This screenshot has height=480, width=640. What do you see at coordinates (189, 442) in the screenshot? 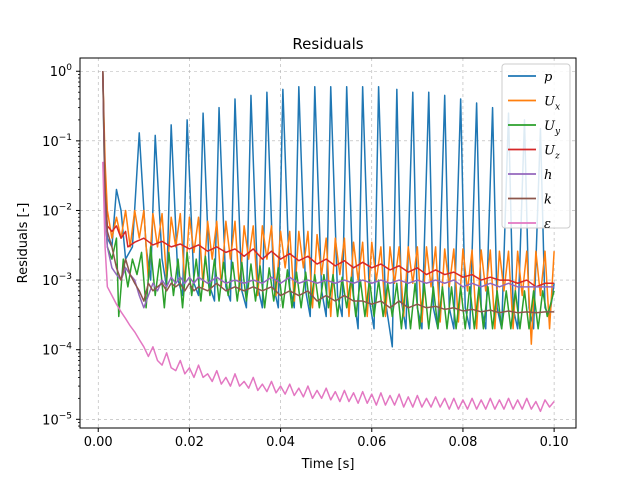
I see `x-tick-label: 0.02` at bounding box center [189, 442].